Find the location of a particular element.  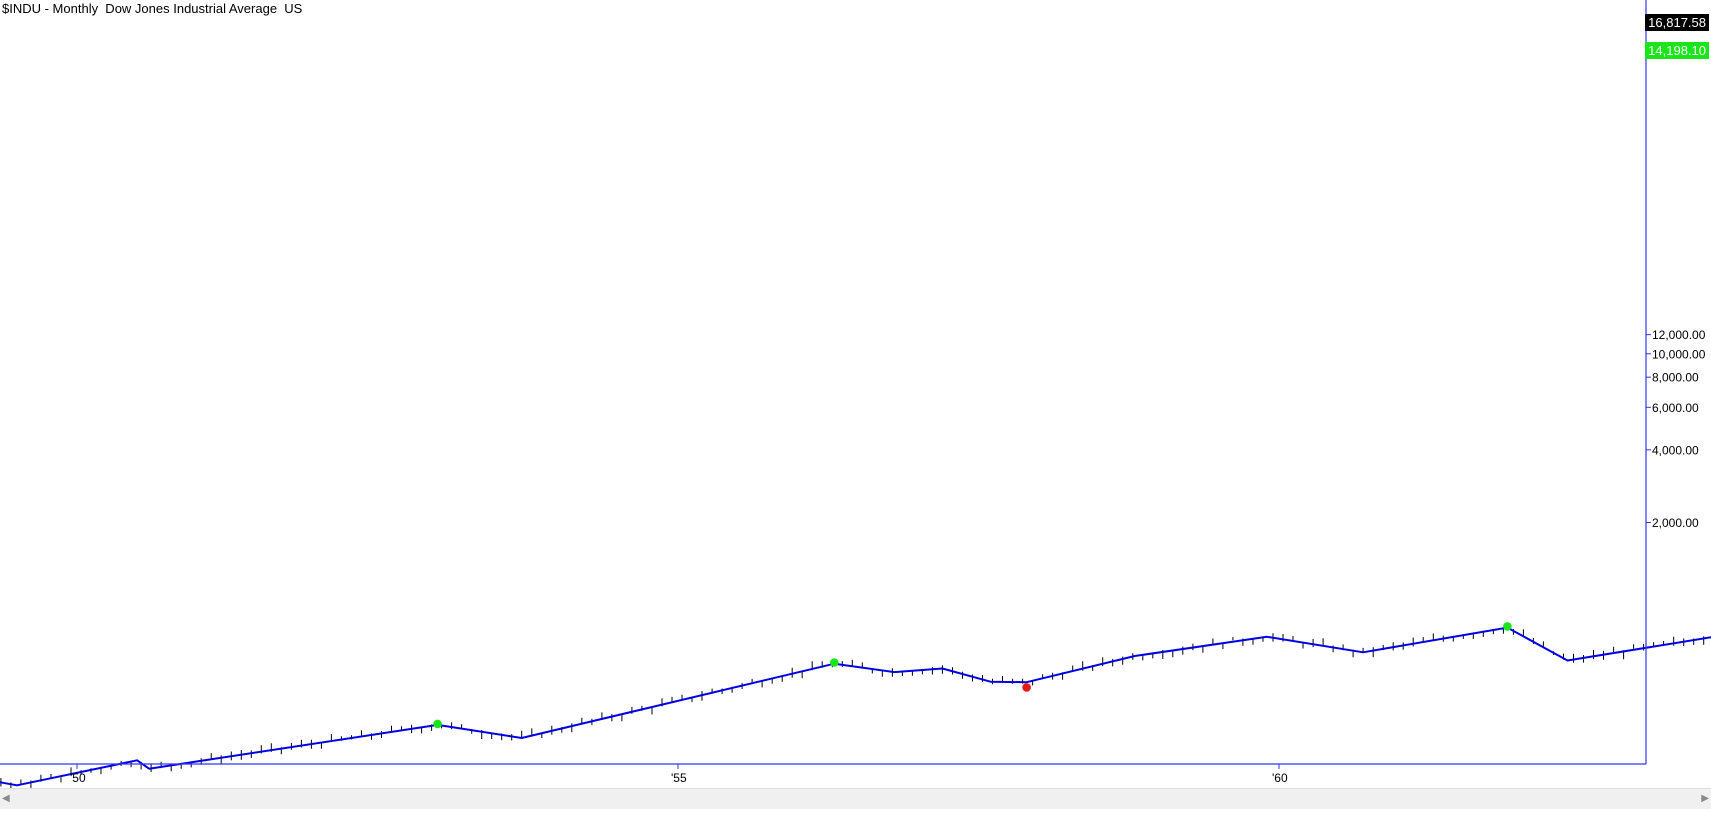

scroll-right-icon: ▶ is located at coordinates (1705, 798).